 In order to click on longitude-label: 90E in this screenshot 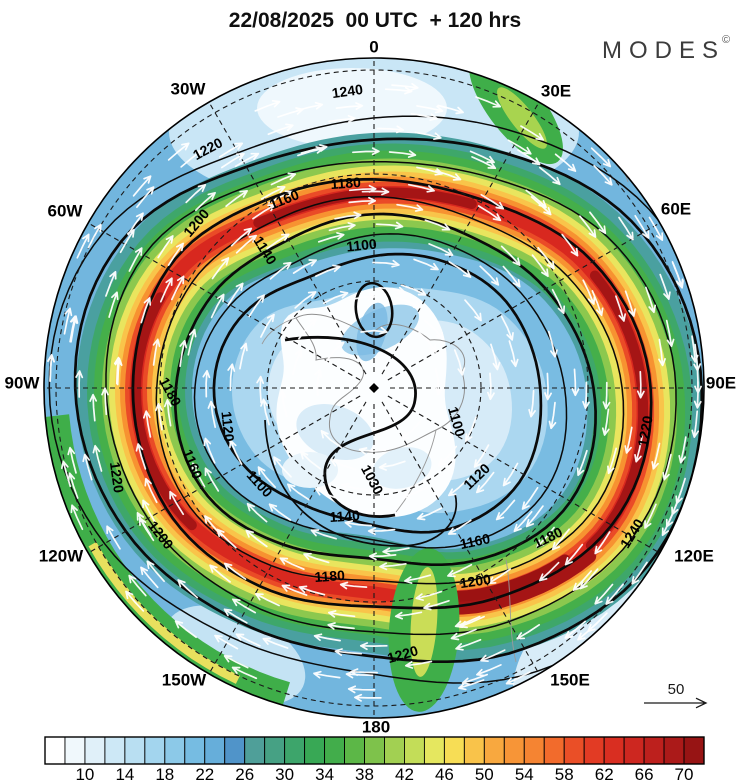, I will do `click(721, 383)`.